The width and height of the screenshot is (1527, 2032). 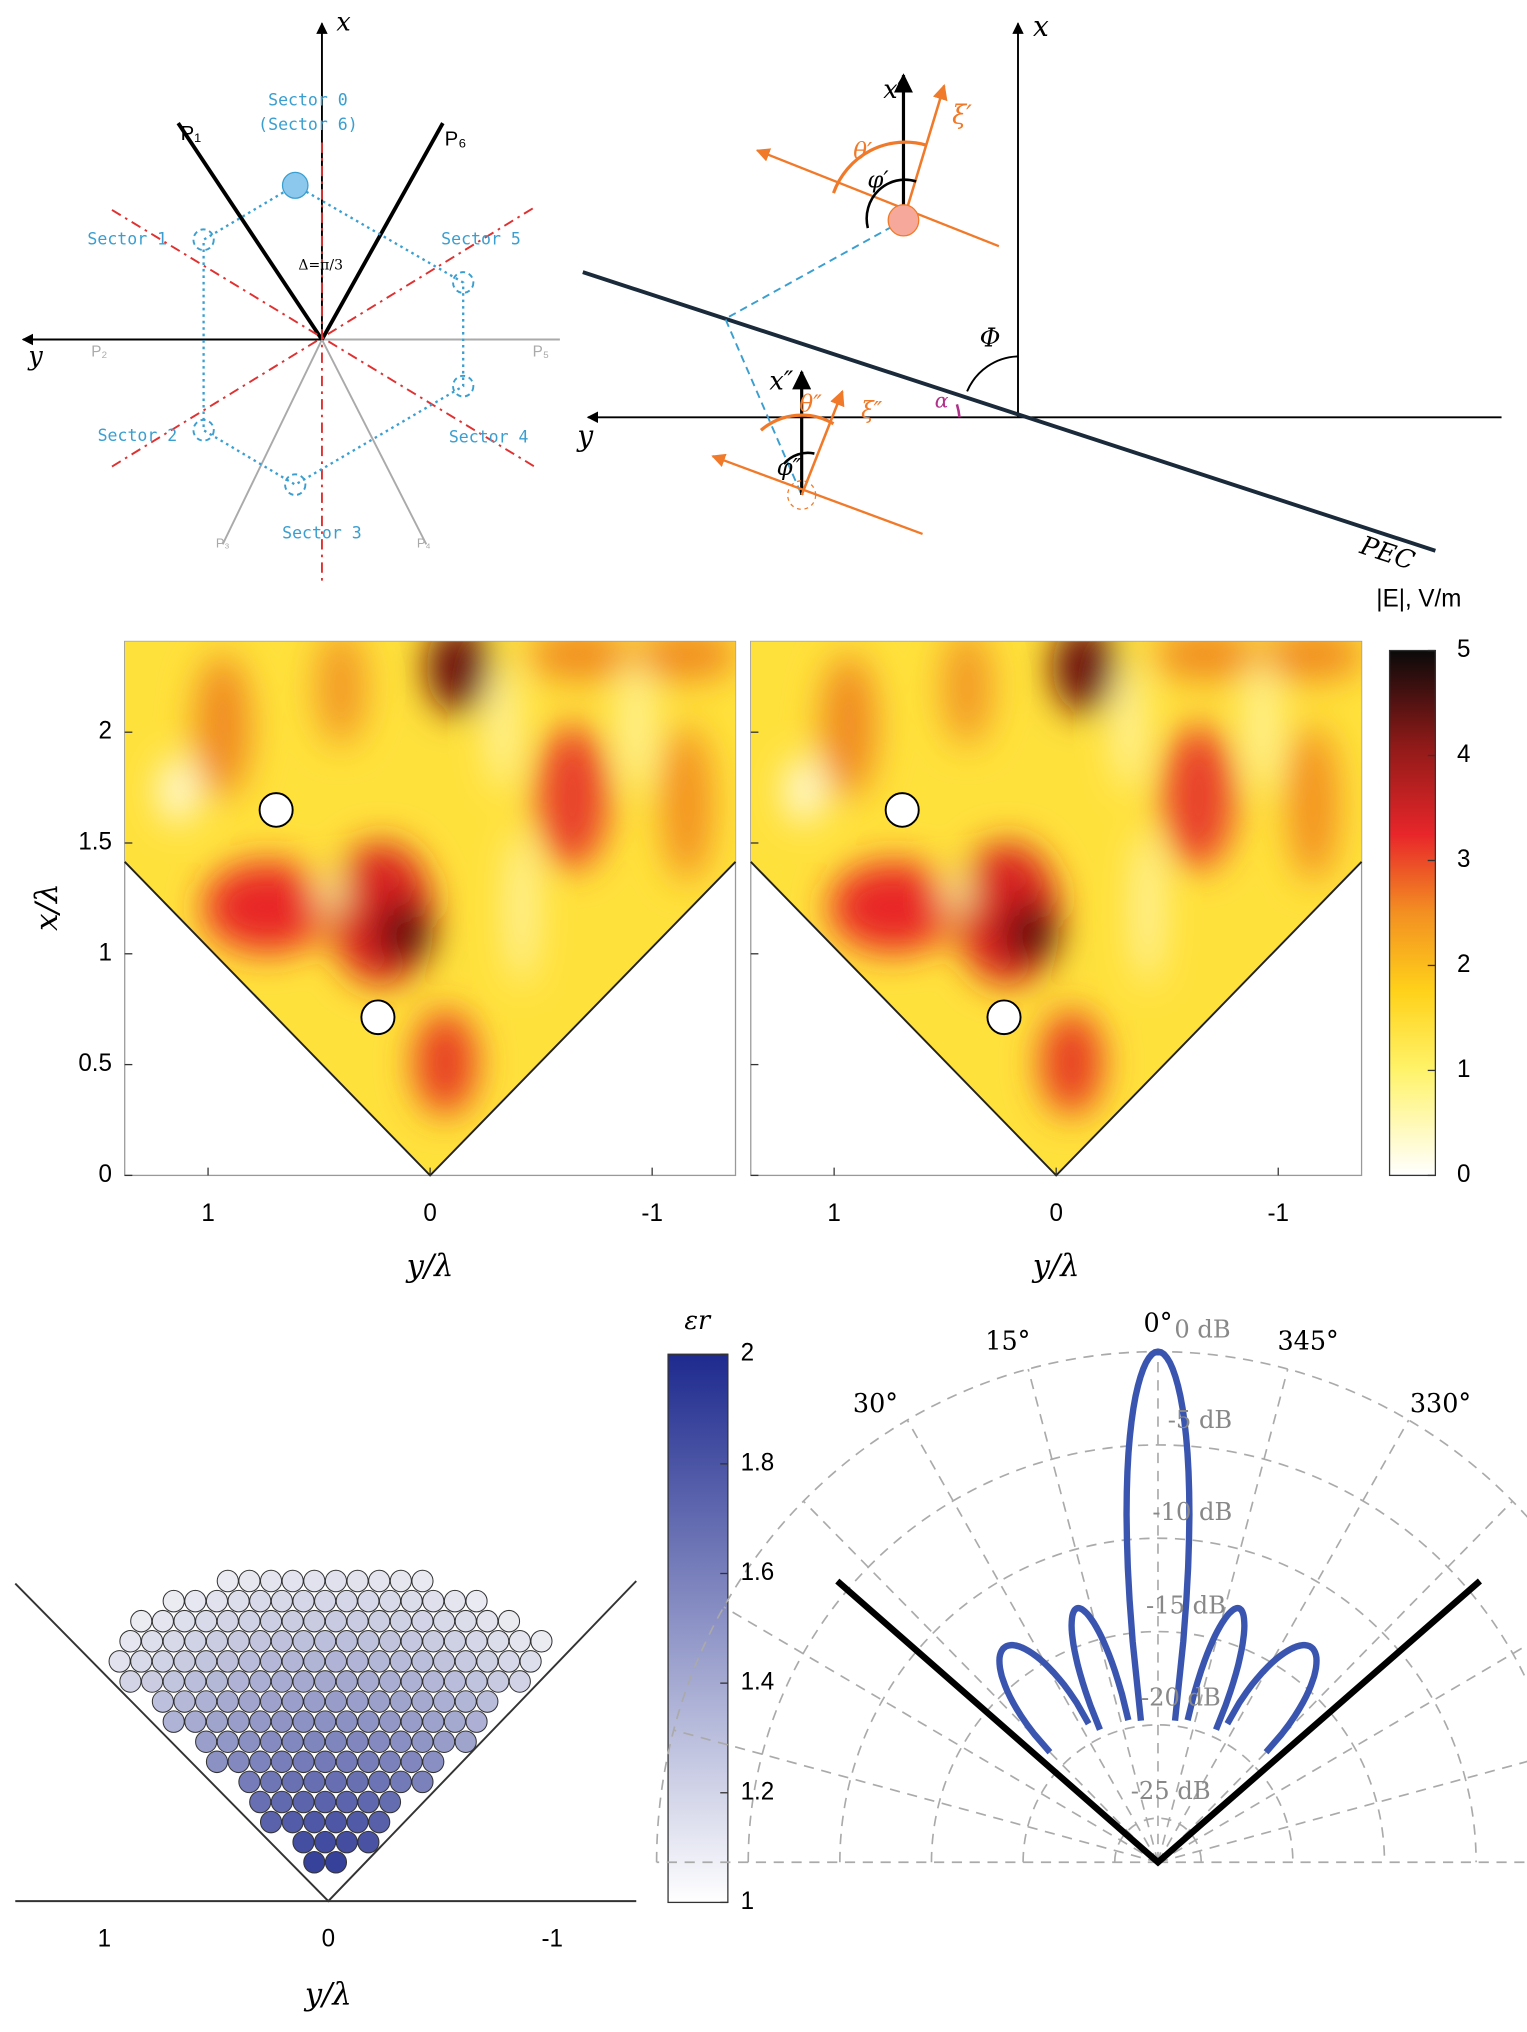 What do you see at coordinates (1202, 1328) in the screenshot?
I see `radial-label: 0 dB` at bounding box center [1202, 1328].